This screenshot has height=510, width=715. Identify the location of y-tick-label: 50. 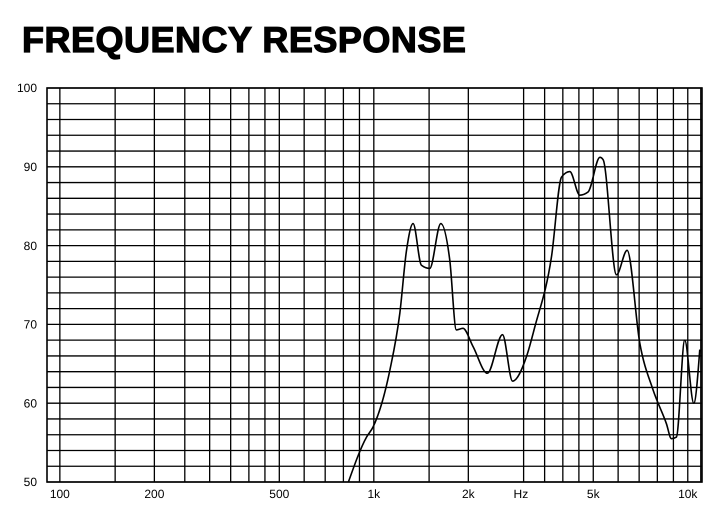
(31, 482).